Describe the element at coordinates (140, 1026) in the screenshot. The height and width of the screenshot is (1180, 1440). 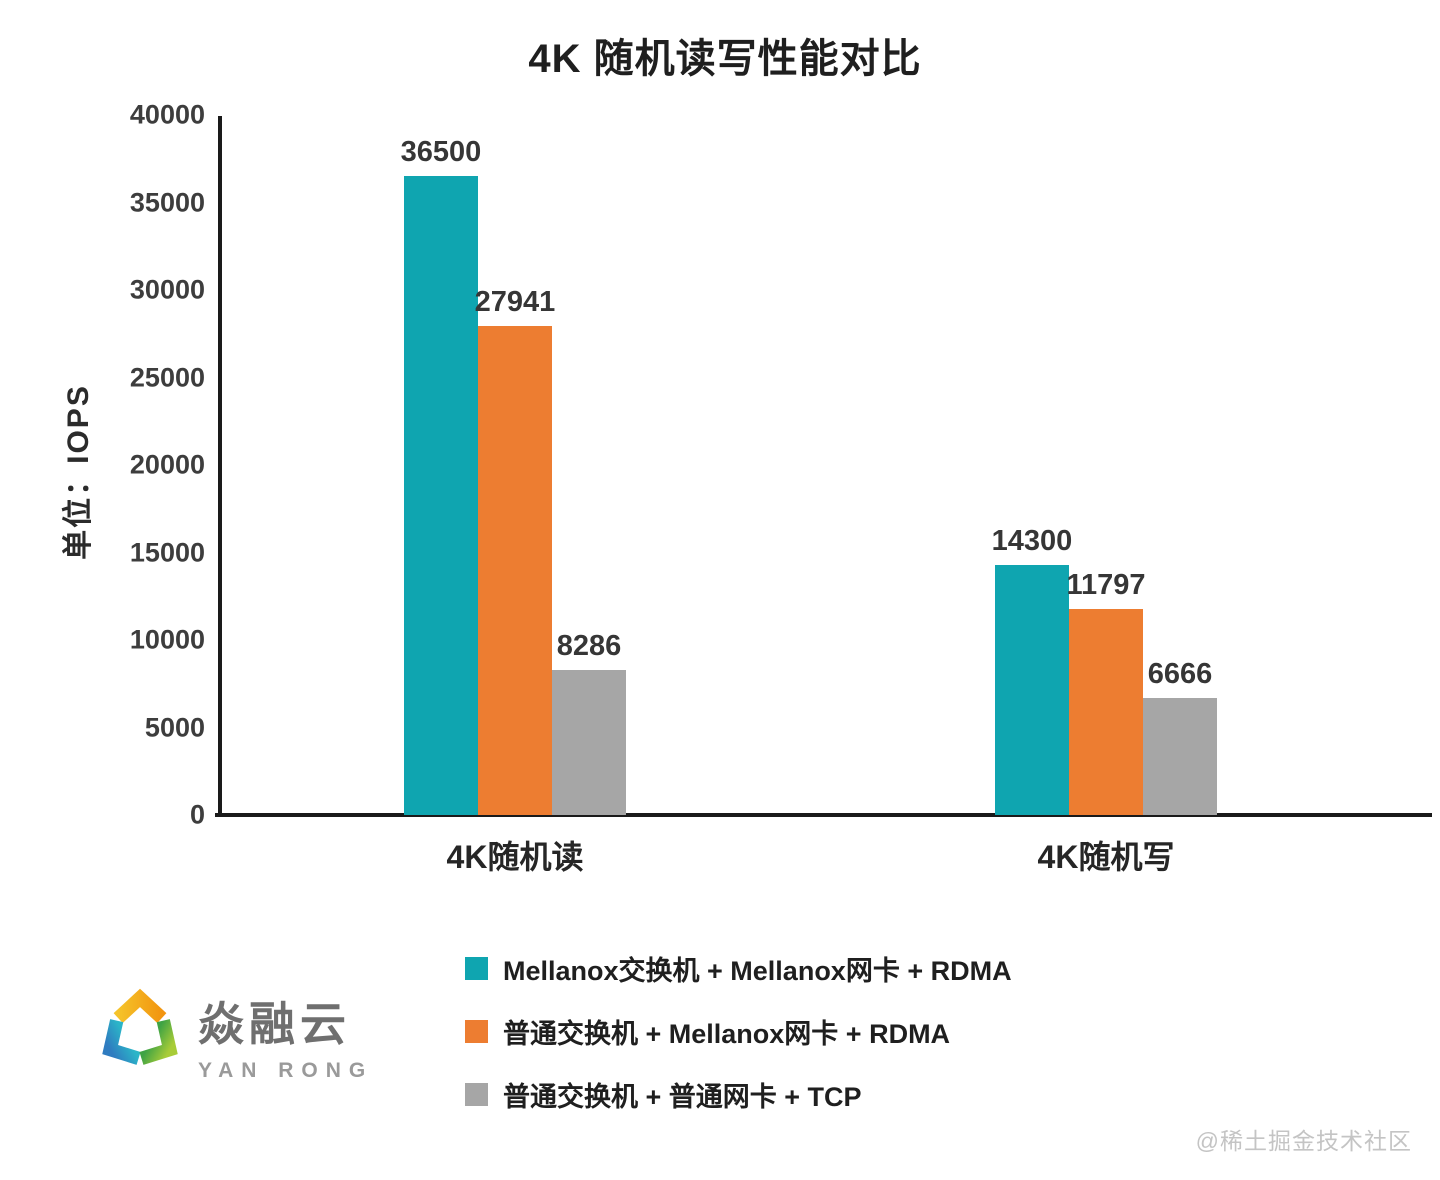
I see `yanrong-logo-icon` at that location.